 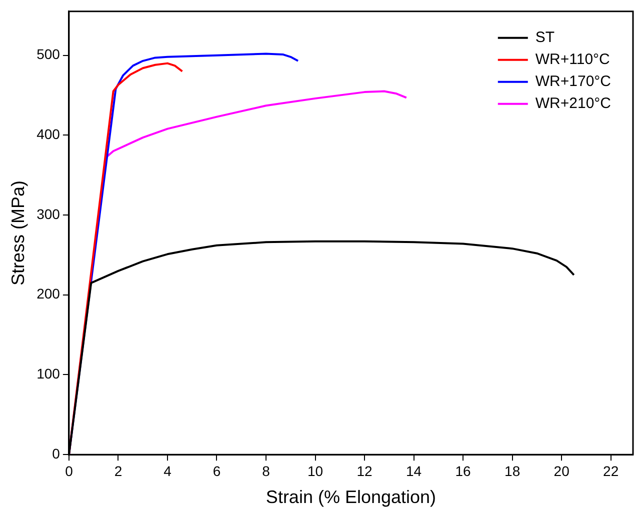 What do you see at coordinates (545, 37) in the screenshot?
I see `legend-label: ST` at bounding box center [545, 37].